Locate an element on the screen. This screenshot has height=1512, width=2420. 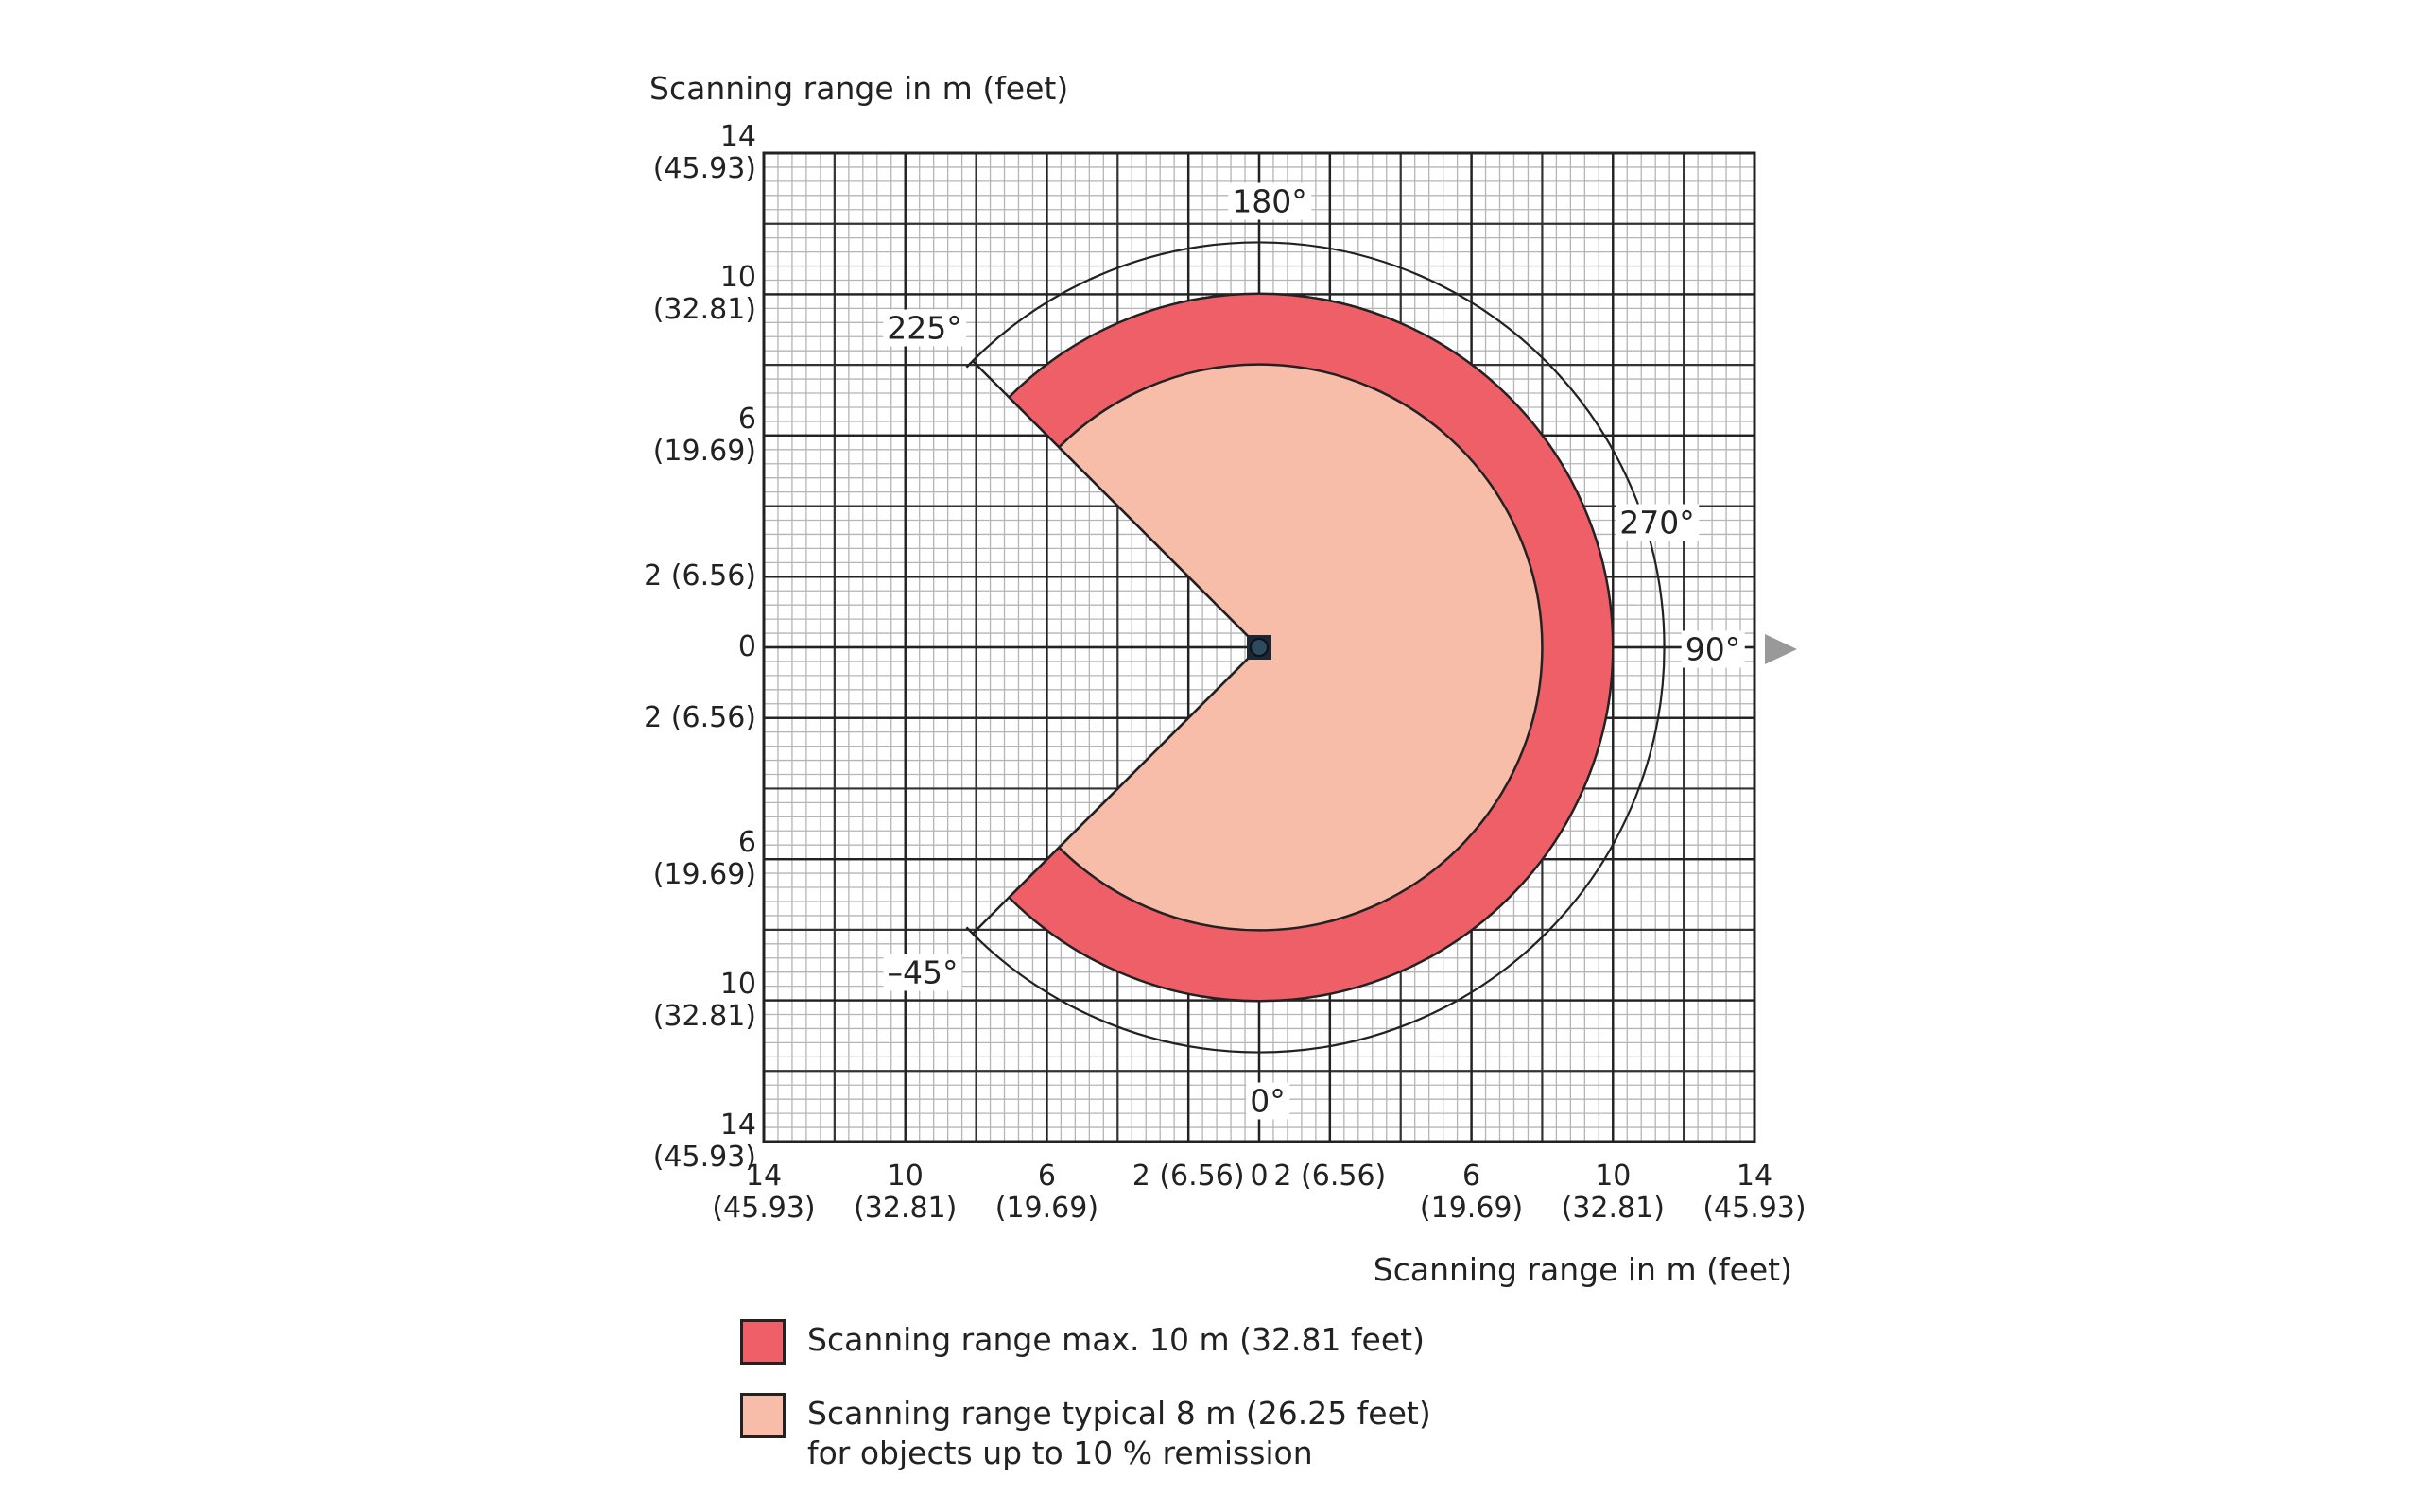
angle-label: 90° is located at coordinates (1713, 649).